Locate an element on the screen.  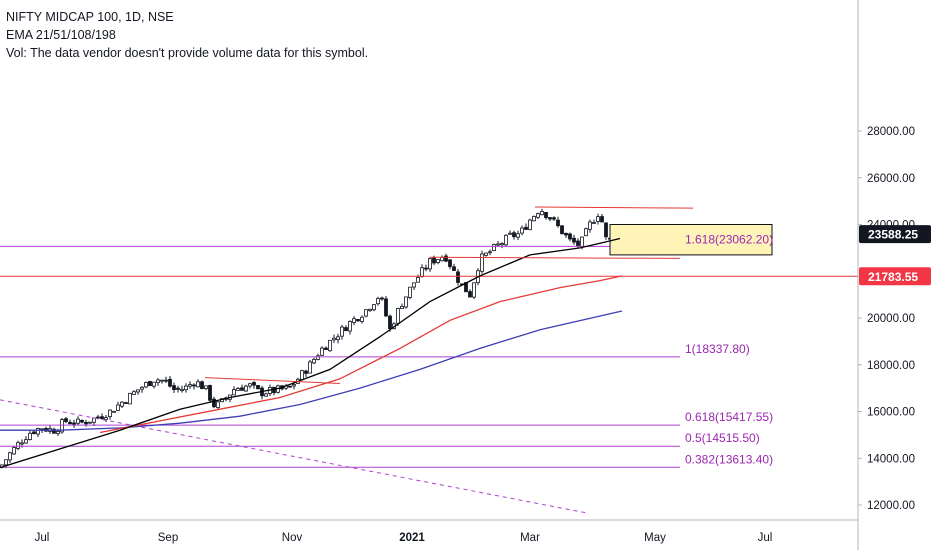
time-tick-label: May is located at coordinates (655, 538).